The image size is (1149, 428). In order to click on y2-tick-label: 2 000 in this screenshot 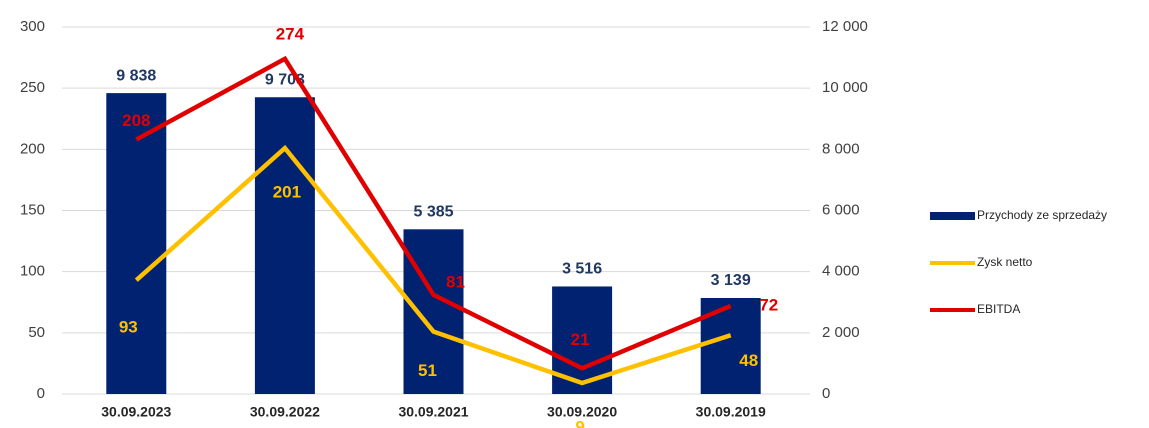, I will do `click(841, 332)`.